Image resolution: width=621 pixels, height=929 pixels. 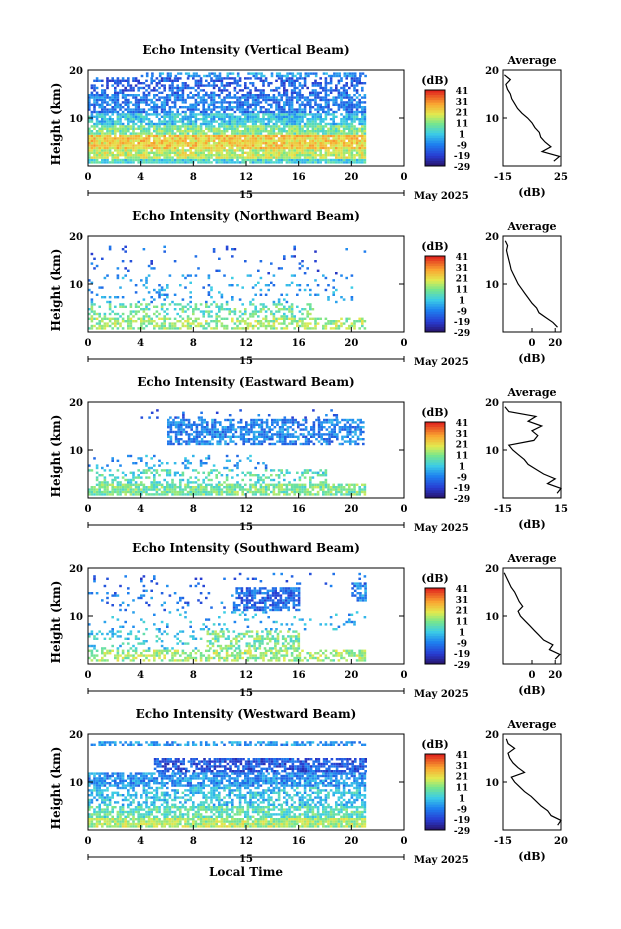 I want to click on profile-y-tick-label: 20, so click(x=492, y=71).